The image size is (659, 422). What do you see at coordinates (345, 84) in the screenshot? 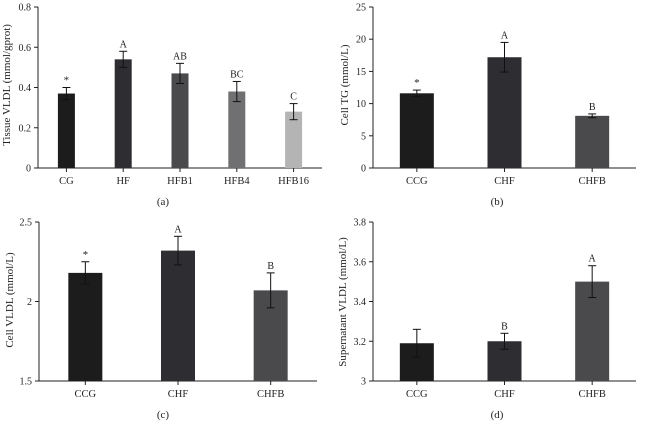
I see `panel-b-ylabel: Cell TG (mmol/L)` at bounding box center [345, 84].